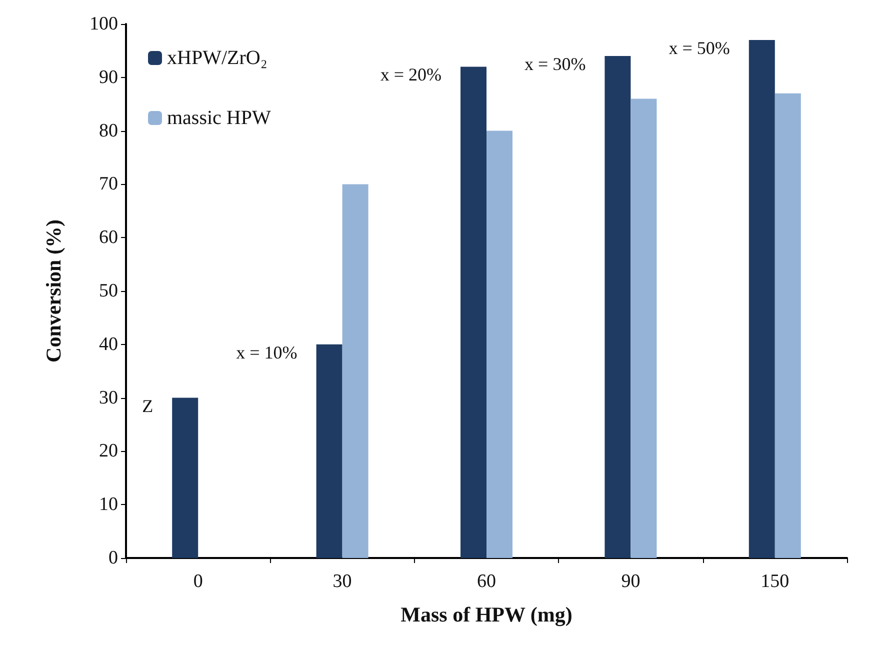  I want to click on y-tick-label: 40, so click(108, 344).